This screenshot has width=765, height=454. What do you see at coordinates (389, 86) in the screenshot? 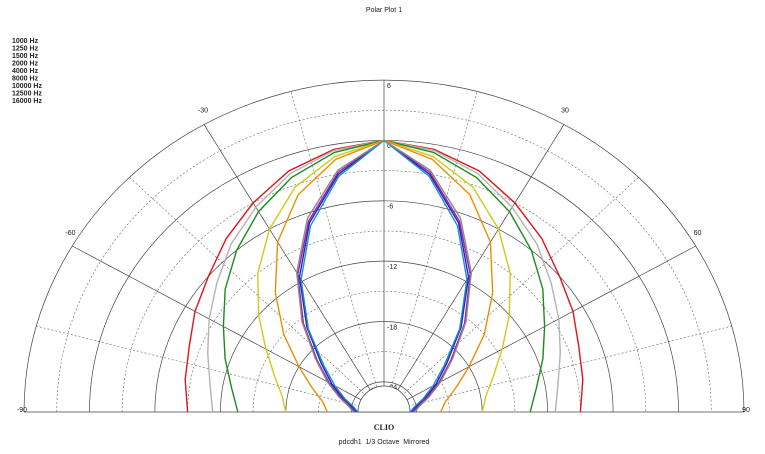
I see `r-tick-label: 6` at bounding box center [389, 86].